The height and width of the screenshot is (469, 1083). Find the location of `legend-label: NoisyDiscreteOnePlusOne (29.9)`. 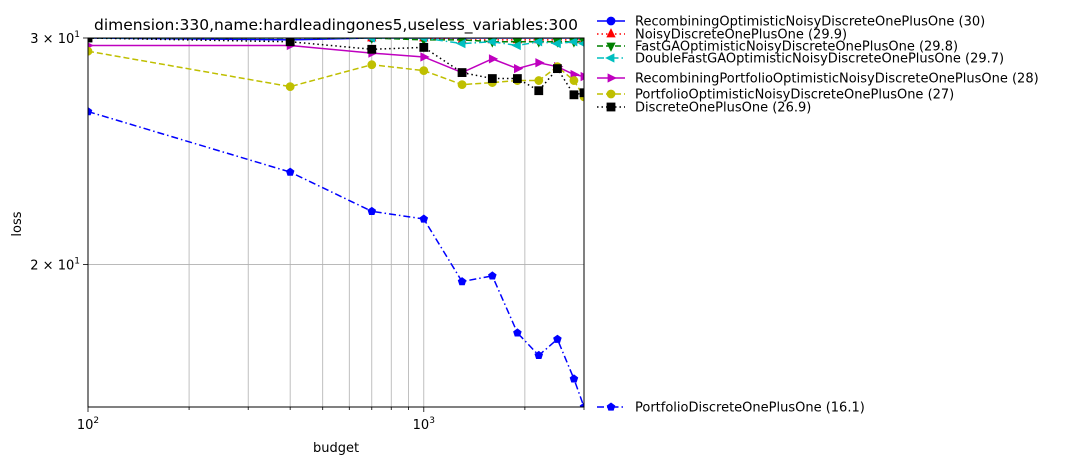

legend-label: NoisyDiscreteOnePlusOne (29.9) is located at coordinates (741, 35).